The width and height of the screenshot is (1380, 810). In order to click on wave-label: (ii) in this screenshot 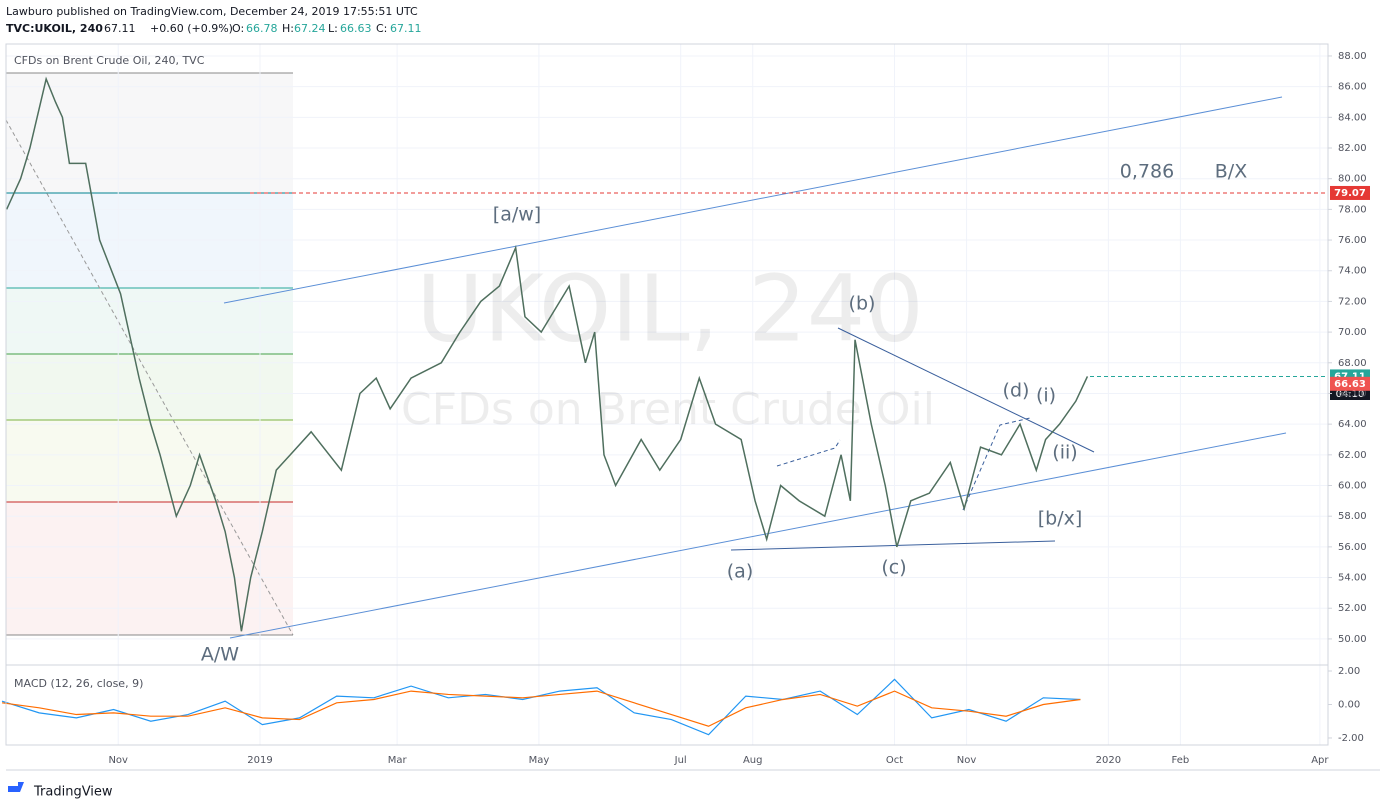, I will do `click(1064, 453)`.